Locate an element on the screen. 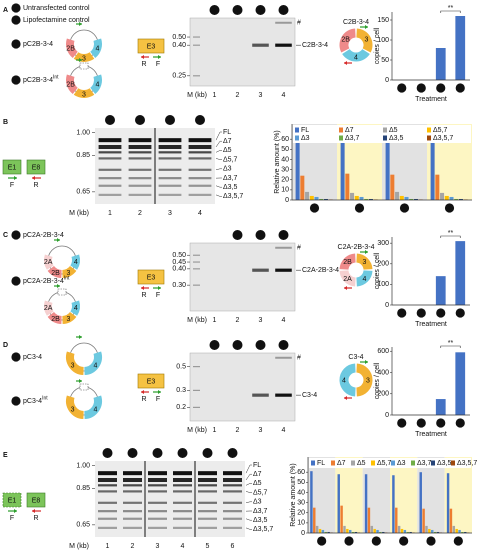 The width and height of the screenshot is (477, 550). legend-label: FL is located at coordinates (321, 463).